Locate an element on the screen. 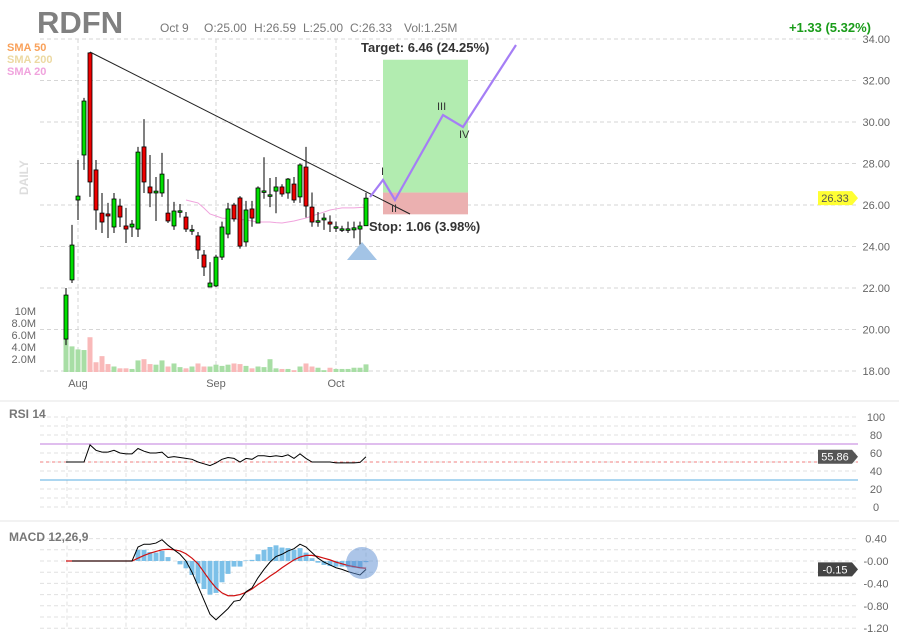 The width and height of the screenshot is (899, 641). legend-sma50: SMA 50 is located at coordinates (26, 48).